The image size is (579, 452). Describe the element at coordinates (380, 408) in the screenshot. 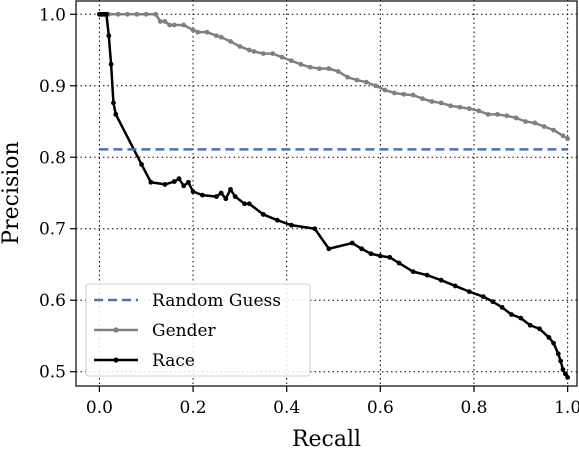

I see `x-tick-label: 0.6` at that location.